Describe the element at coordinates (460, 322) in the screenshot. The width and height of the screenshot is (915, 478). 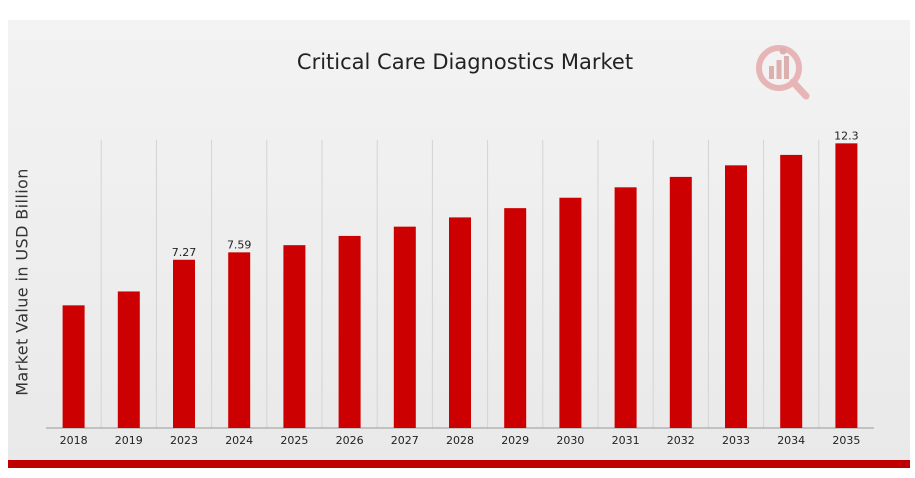
I see `bar-2028` at that location.